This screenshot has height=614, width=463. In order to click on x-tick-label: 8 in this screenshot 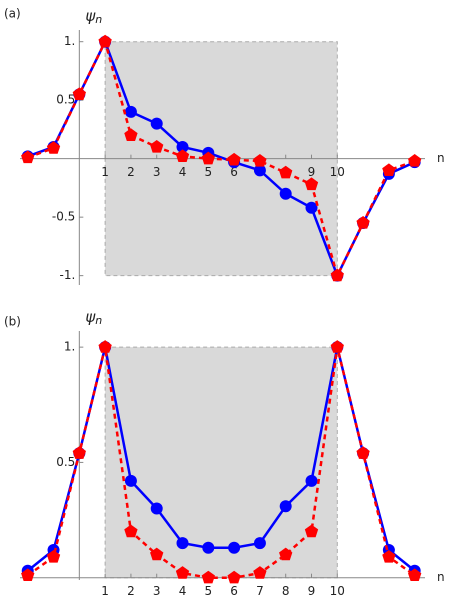, I will do `click(286, 591)`.